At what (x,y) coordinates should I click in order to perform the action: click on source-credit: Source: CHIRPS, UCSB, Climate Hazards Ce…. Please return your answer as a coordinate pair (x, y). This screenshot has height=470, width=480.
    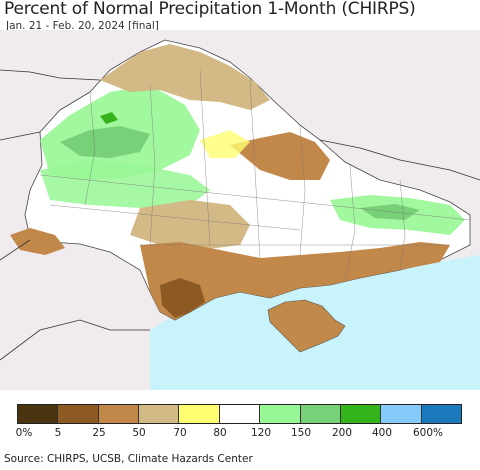
    Looking at the image, I should click on (128, 459).